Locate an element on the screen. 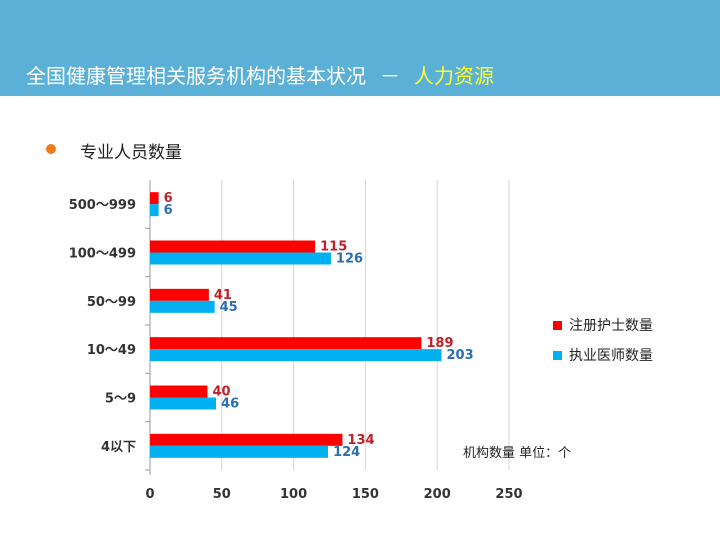 This screenshot has width=720, height=540. data-label-nurse: 189 is located at coordinates (439, 343).